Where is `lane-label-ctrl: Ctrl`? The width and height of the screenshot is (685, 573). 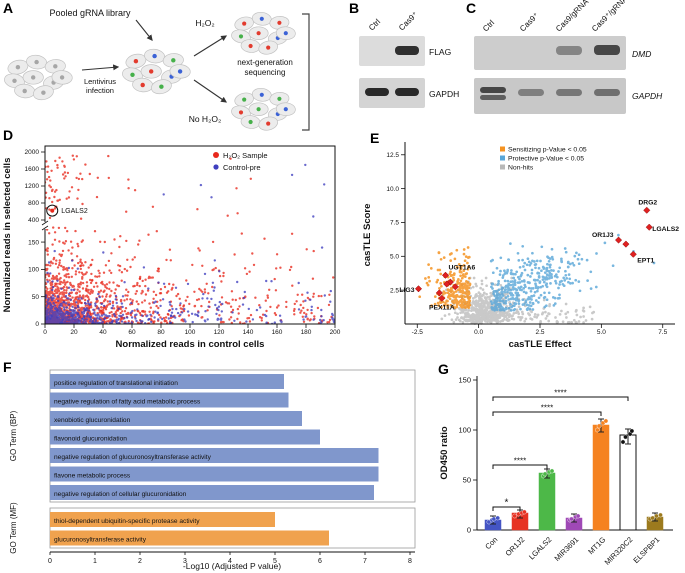 lane-label-ctrl: Ctrl is located at coordinates (374, 24).